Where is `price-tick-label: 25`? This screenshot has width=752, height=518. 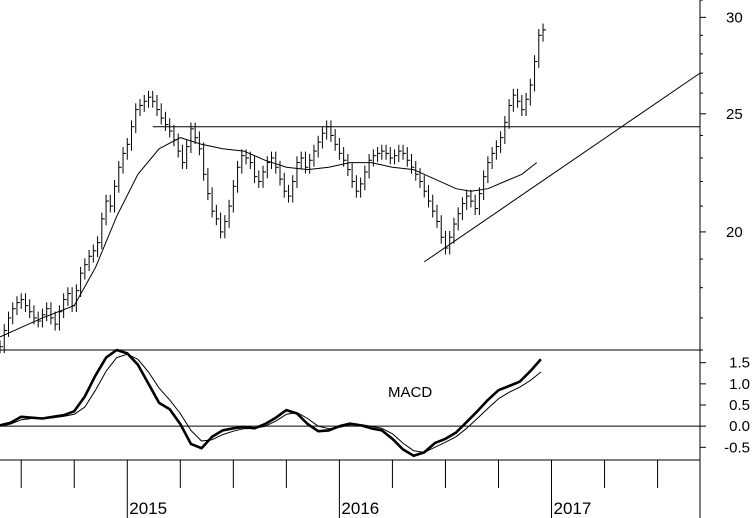
price-tick-label: 25 is located at coordinates (734, 114).